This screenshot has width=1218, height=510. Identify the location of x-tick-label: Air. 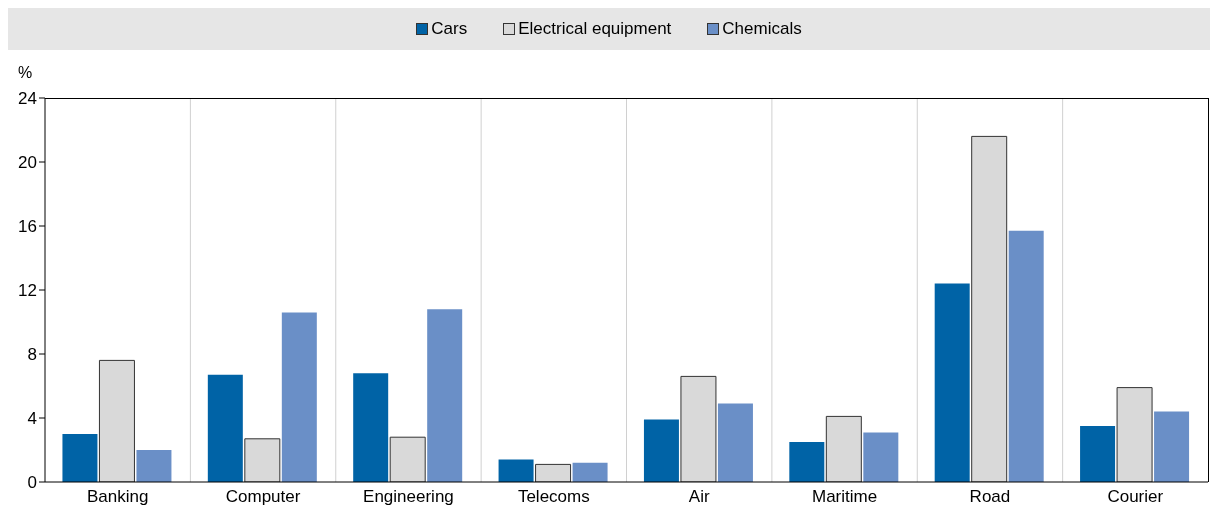
(699, 497).